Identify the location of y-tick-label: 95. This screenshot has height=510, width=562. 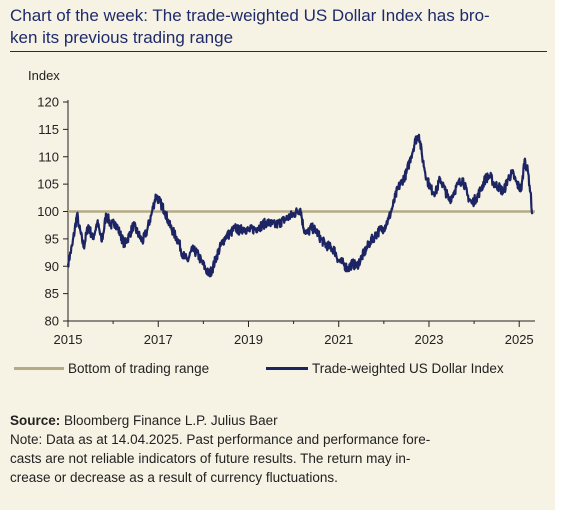
(52, 238).